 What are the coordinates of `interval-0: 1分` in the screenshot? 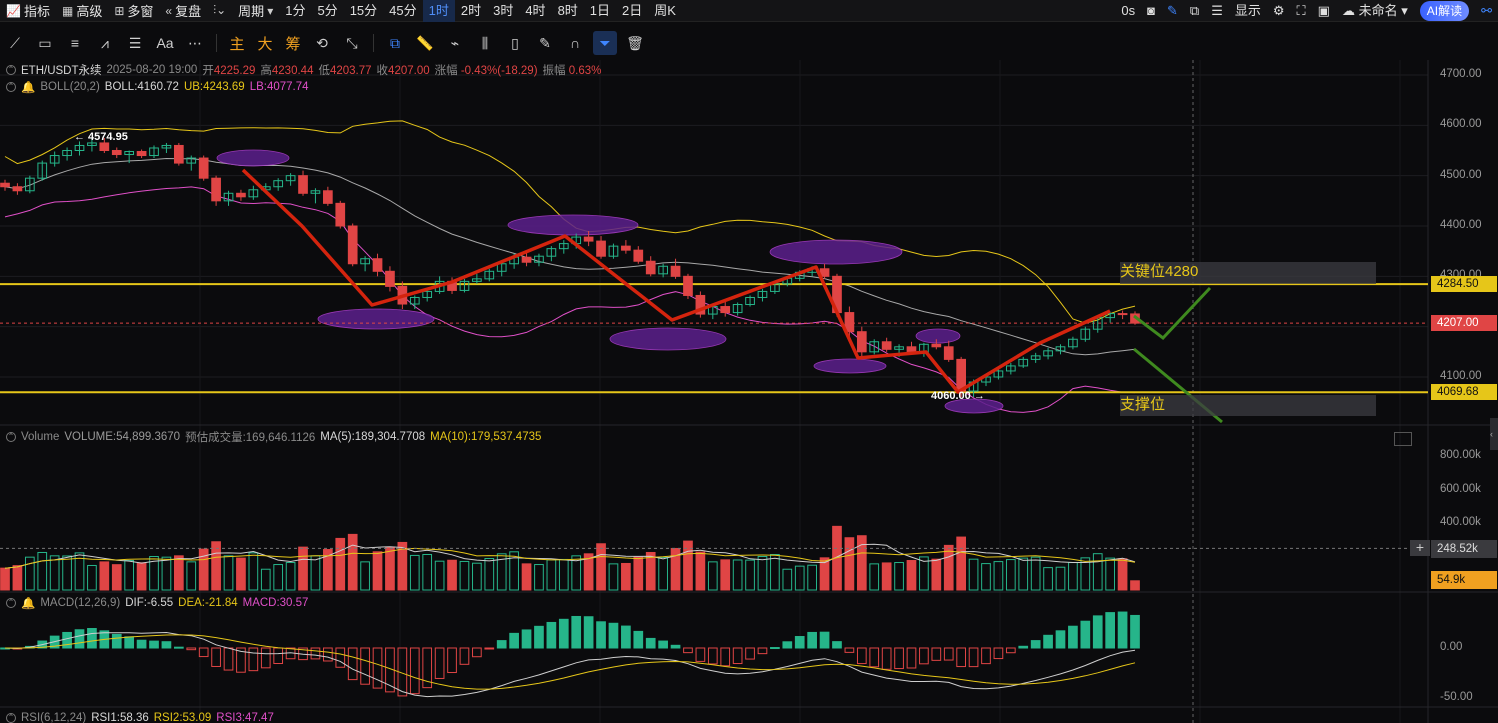 It's located at (295, 10).